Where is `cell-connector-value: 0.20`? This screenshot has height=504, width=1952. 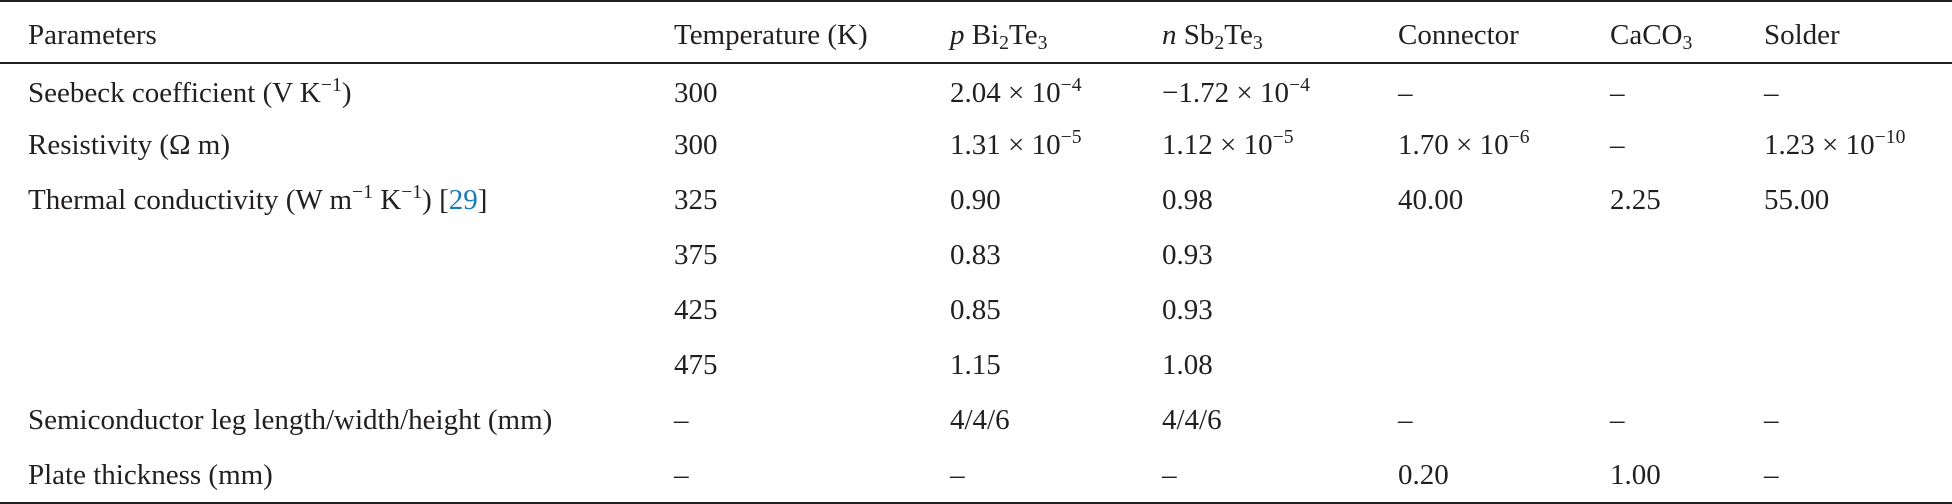 cell-connector-value: 0.20 is located at coordinates (1504, 476).